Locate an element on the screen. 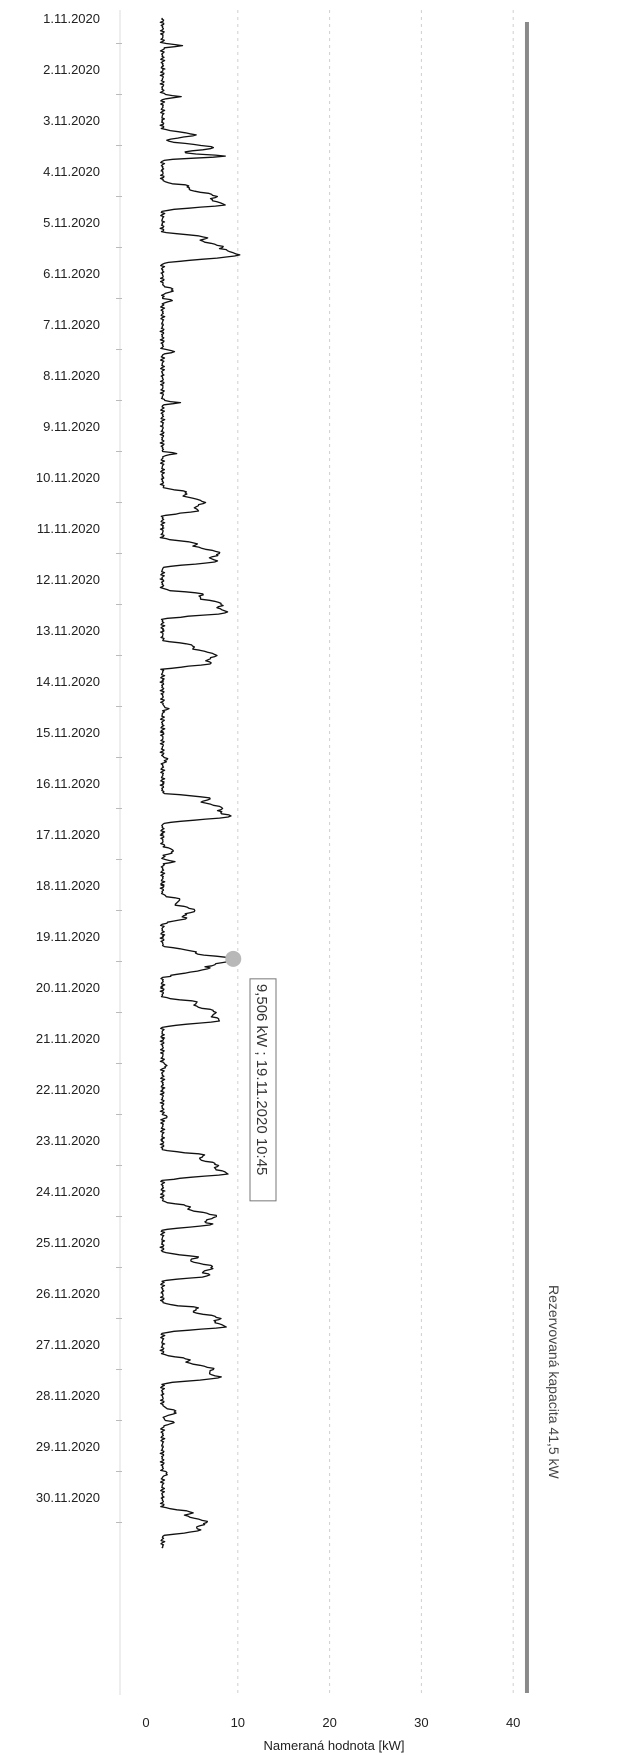 Image resolution: width=618 pixels, height=1755 pixels. y-tick-label: 13.11.2020 is located at coordinates (68, 630).